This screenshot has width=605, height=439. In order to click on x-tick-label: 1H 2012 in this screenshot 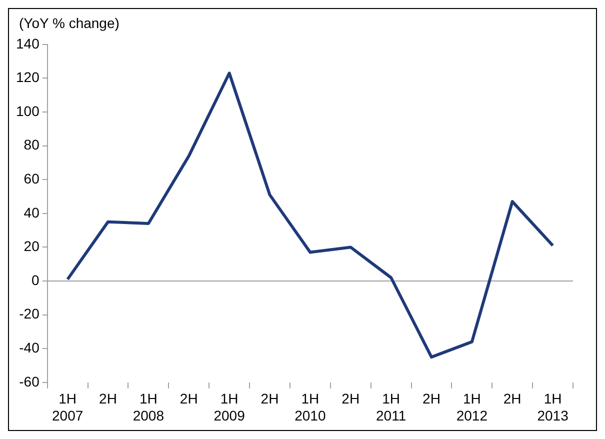, I will do `click(472, 407)`.